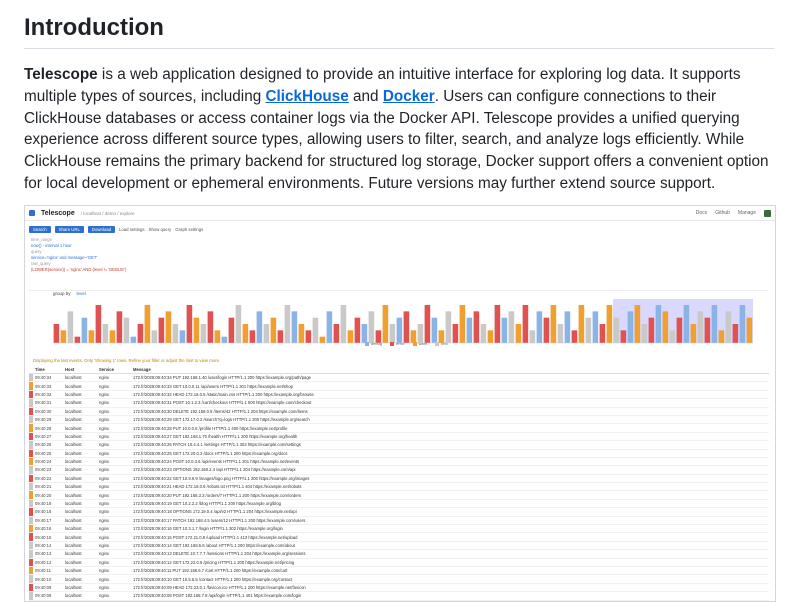 The height and width of the screenshot is (602, 800). I want to click on github-link: Github, so click(722, 213).